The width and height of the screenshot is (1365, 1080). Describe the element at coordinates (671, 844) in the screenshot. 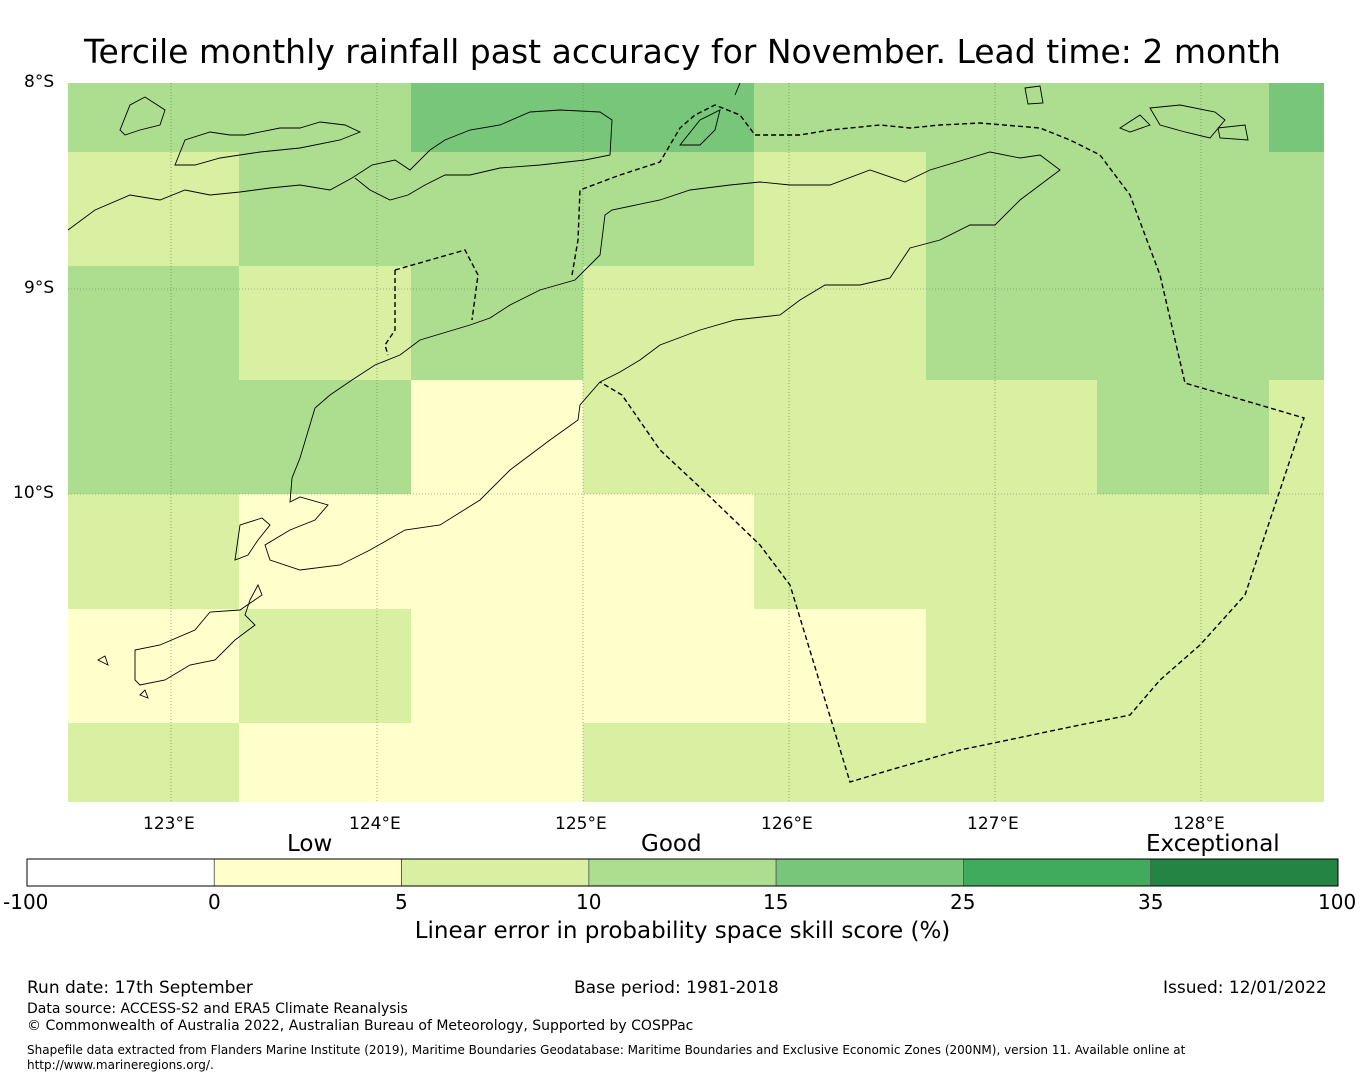

I see `category-good: Good` at that location.